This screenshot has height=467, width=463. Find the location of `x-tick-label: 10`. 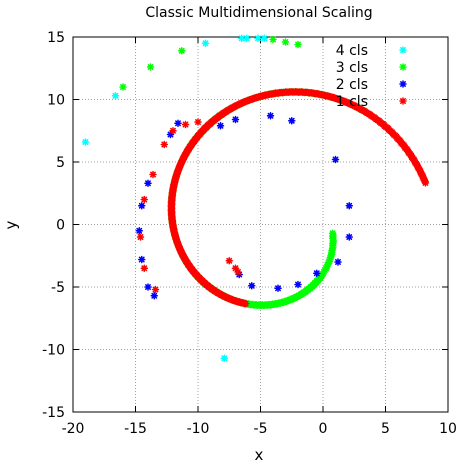

x-tick-label: 10 is located at coordinates (448, 429).